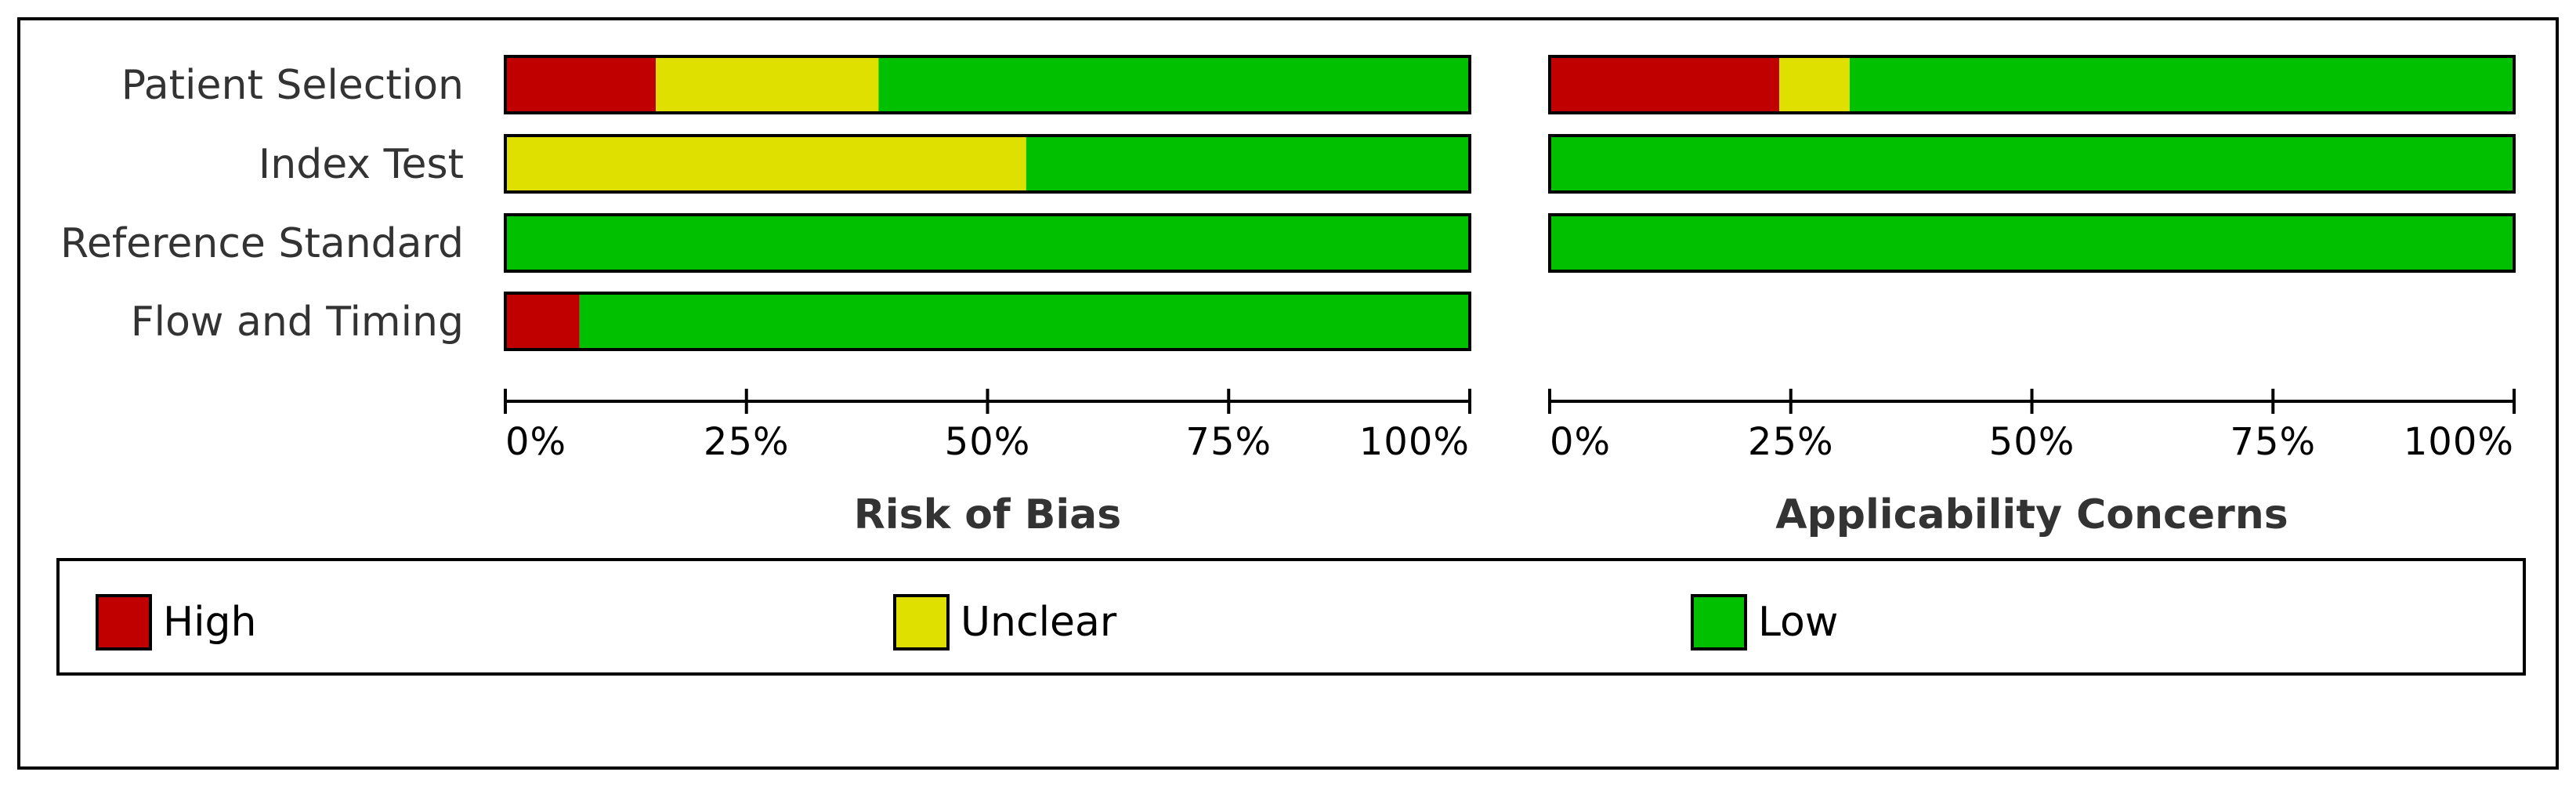 The width and height of the screenshot is (2576, 790). I want to click on bar-outline-applicability-reference-standard, so click(2032, 243).